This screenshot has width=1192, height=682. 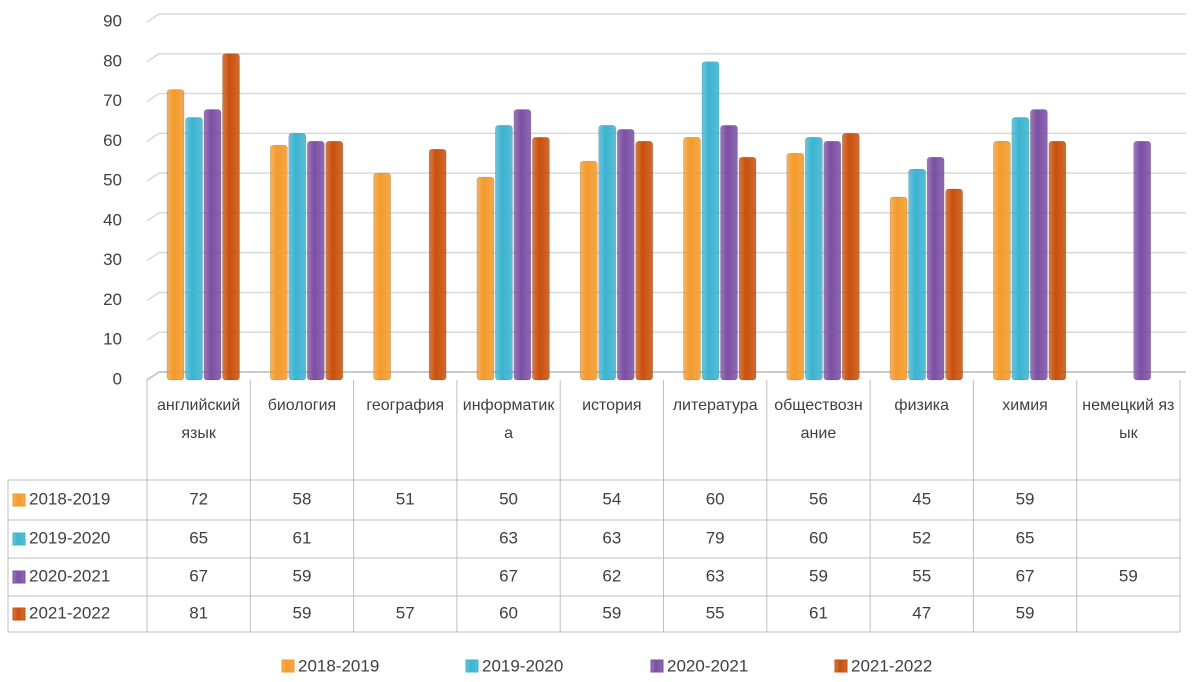 I want to click on category-cell: история, so click(x=611, y=405).